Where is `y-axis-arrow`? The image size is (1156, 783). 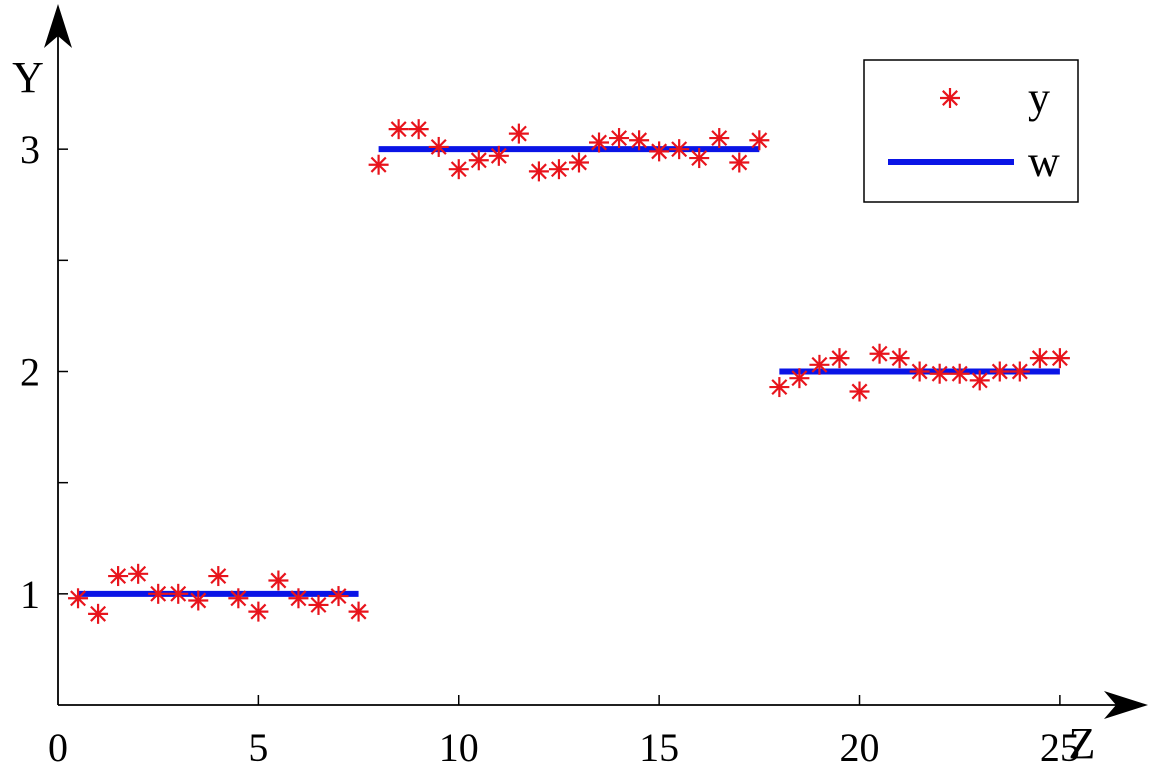 y-axis-arrow is located at coordinates (58, 26).